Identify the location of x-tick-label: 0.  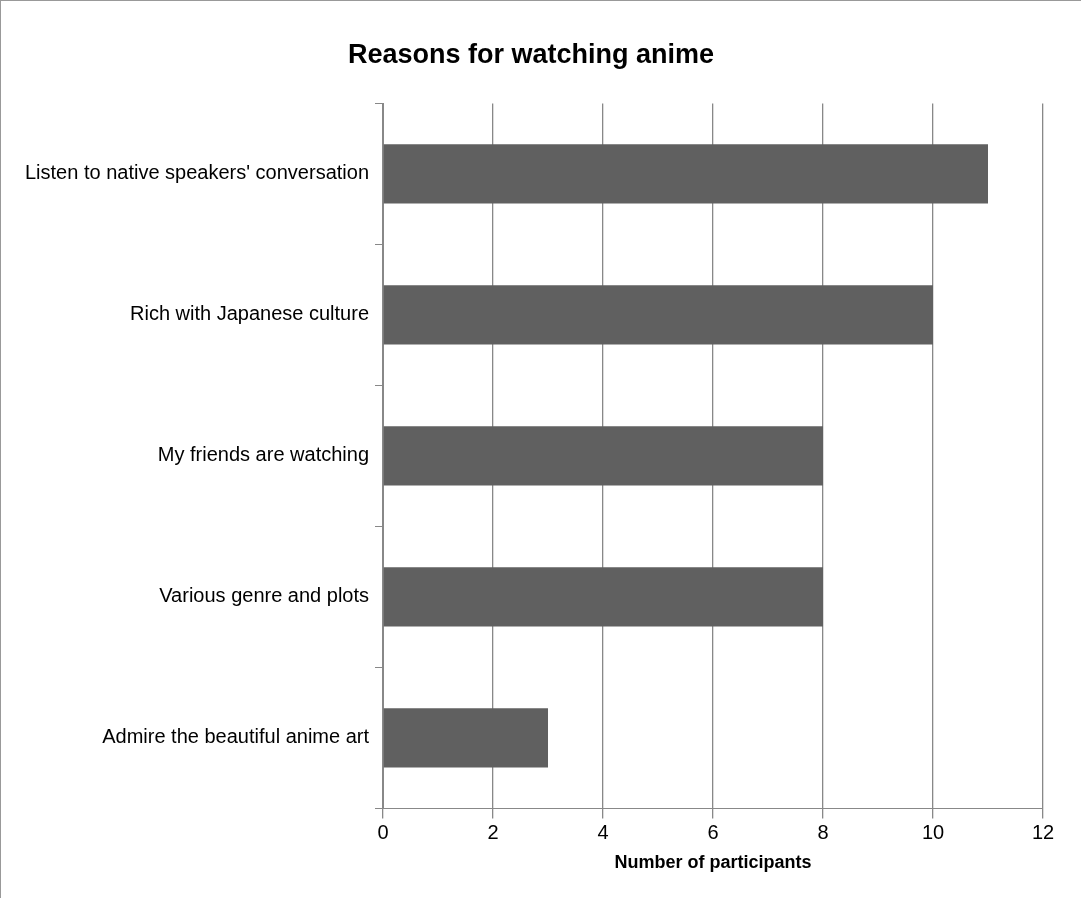
(383, 831).